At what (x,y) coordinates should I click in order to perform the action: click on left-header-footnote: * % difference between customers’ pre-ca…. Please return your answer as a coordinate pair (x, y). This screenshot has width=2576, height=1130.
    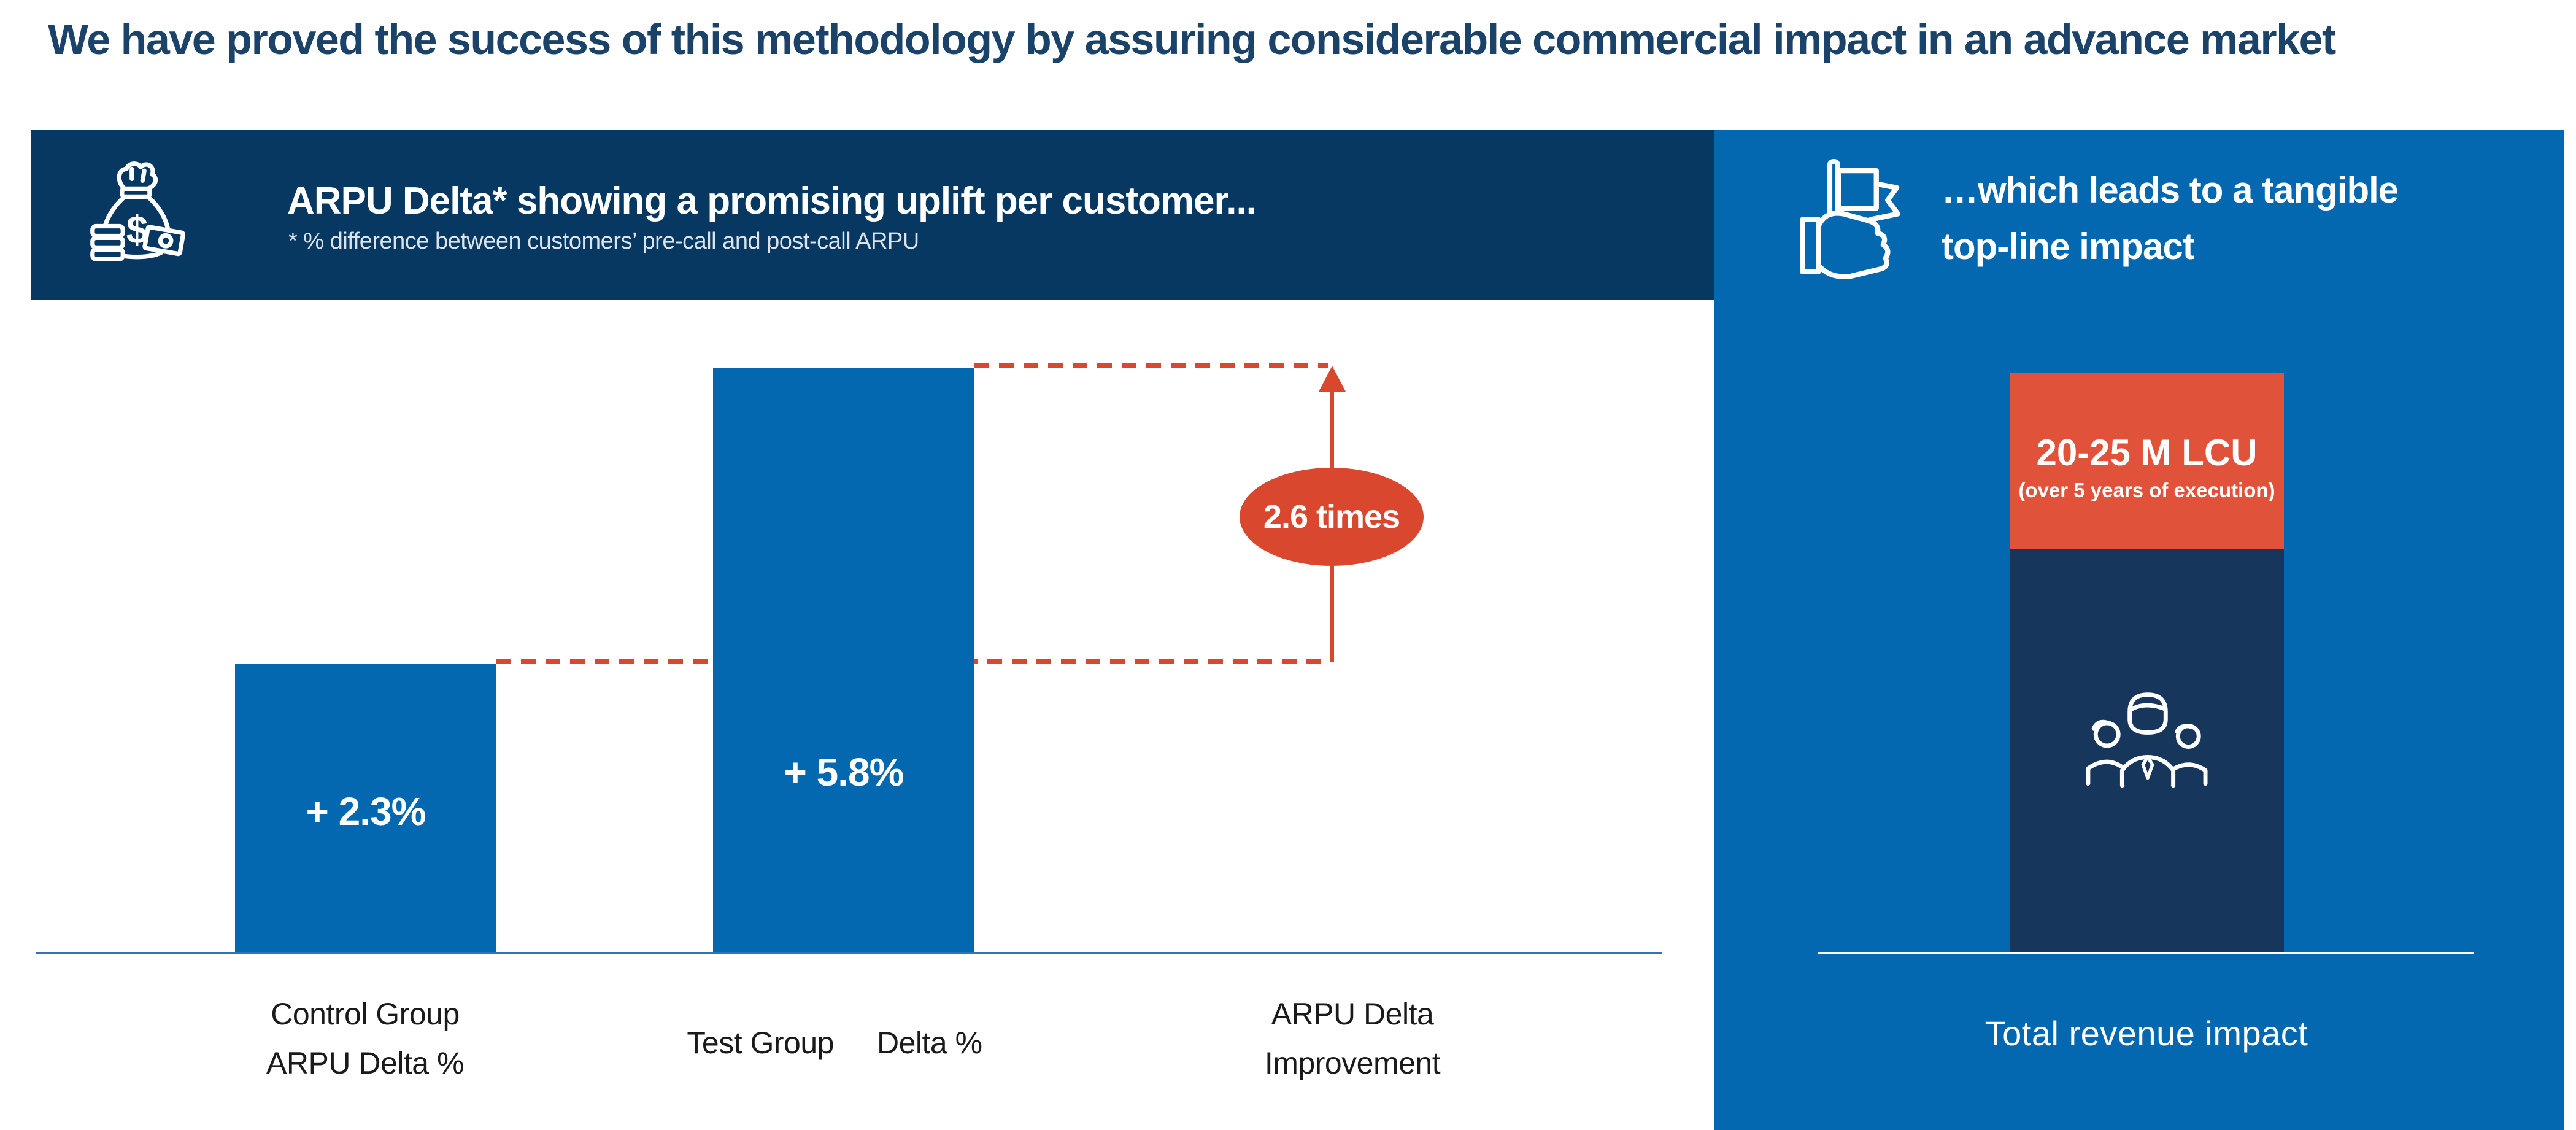
    Looking at the image, I should click on (603, 241).